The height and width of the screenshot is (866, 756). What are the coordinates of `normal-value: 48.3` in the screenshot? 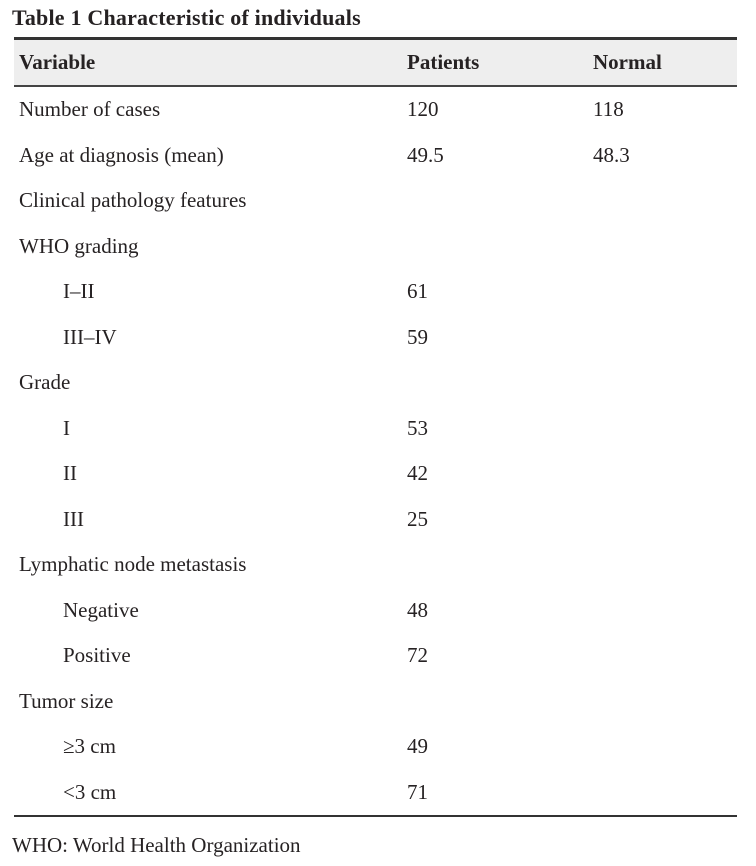 It's located at (611, 154).